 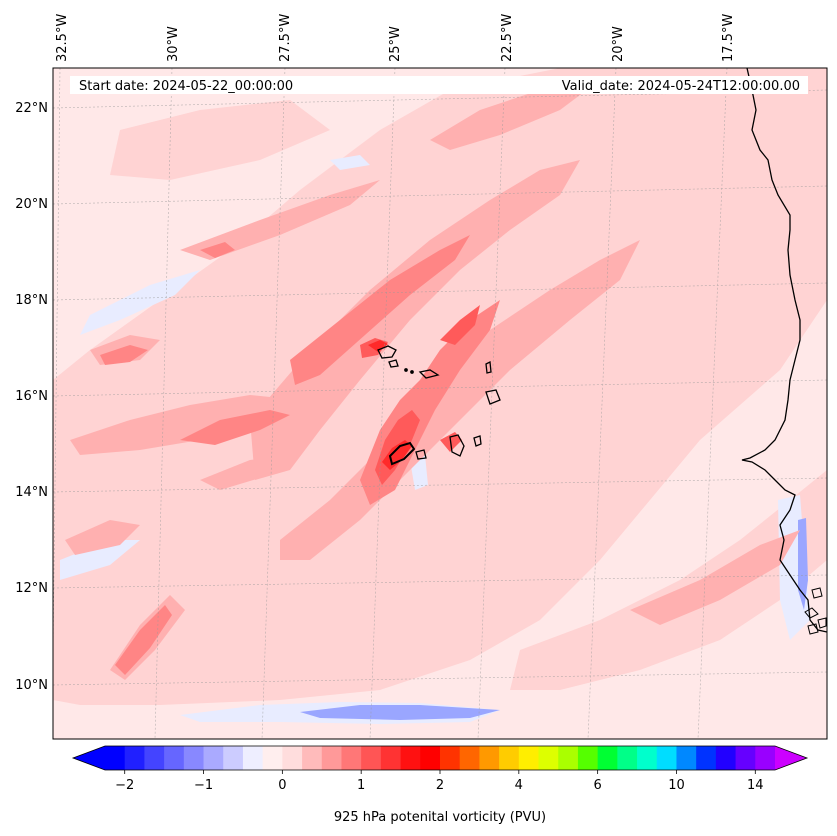 What do you see at coordinates (815, 611) in the screenshot?
I see `bijagos-islands` at bounding box center [815, 611].